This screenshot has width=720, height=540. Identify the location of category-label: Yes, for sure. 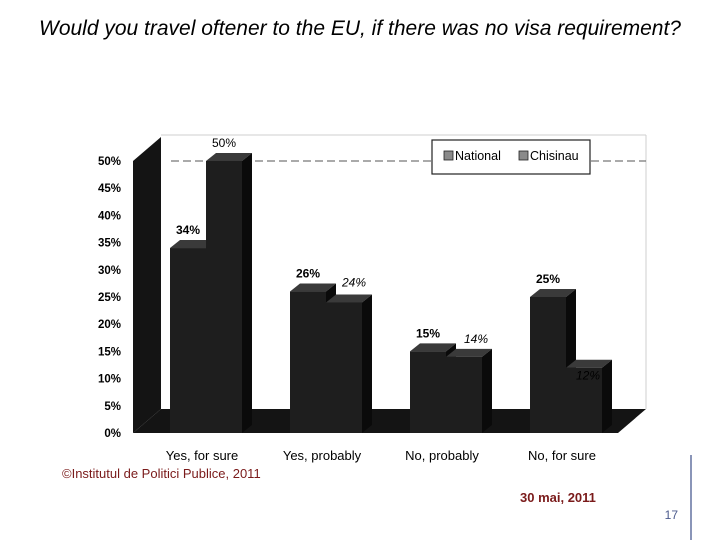
(202, 455).